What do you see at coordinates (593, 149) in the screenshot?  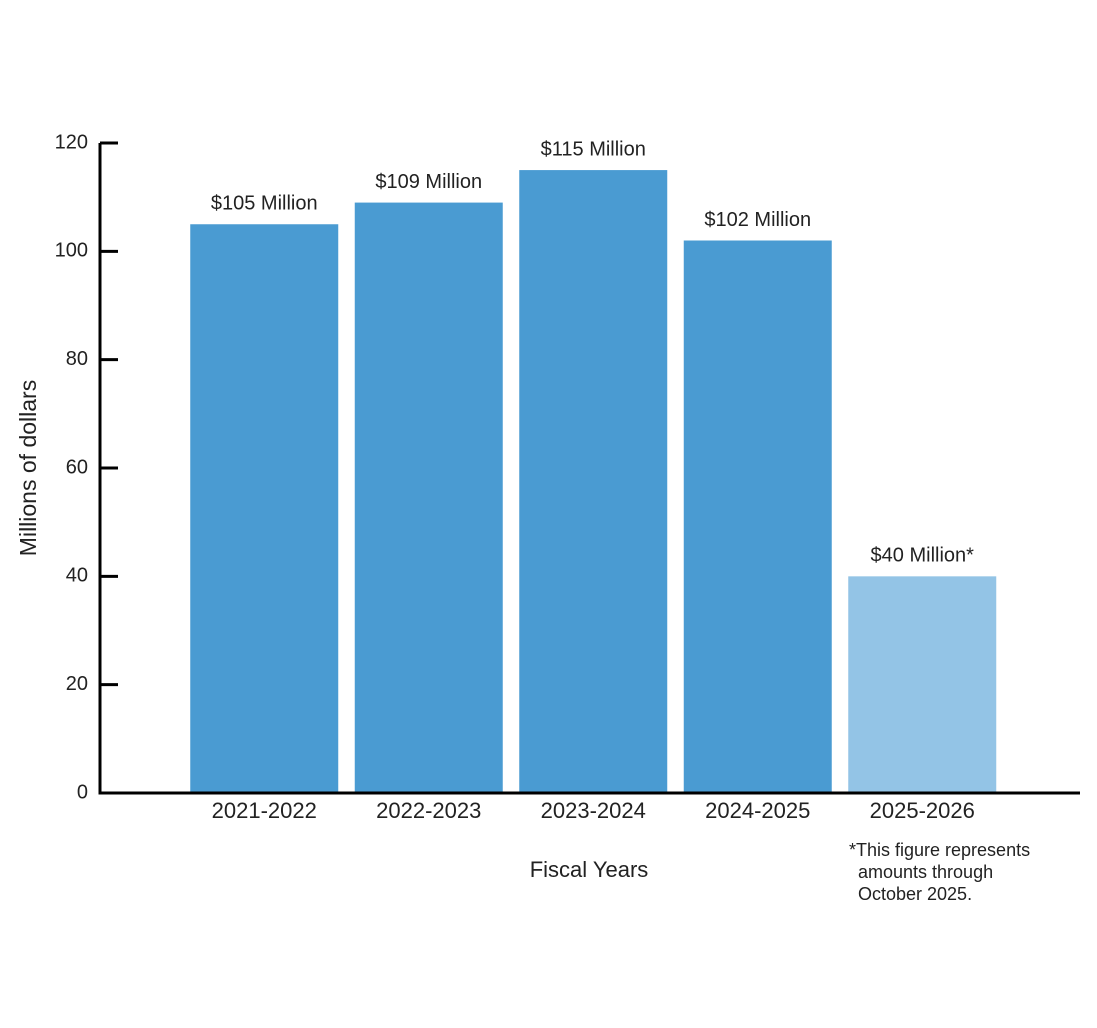 I see `value-label: $115 Million` at bounding box center [593, 149].